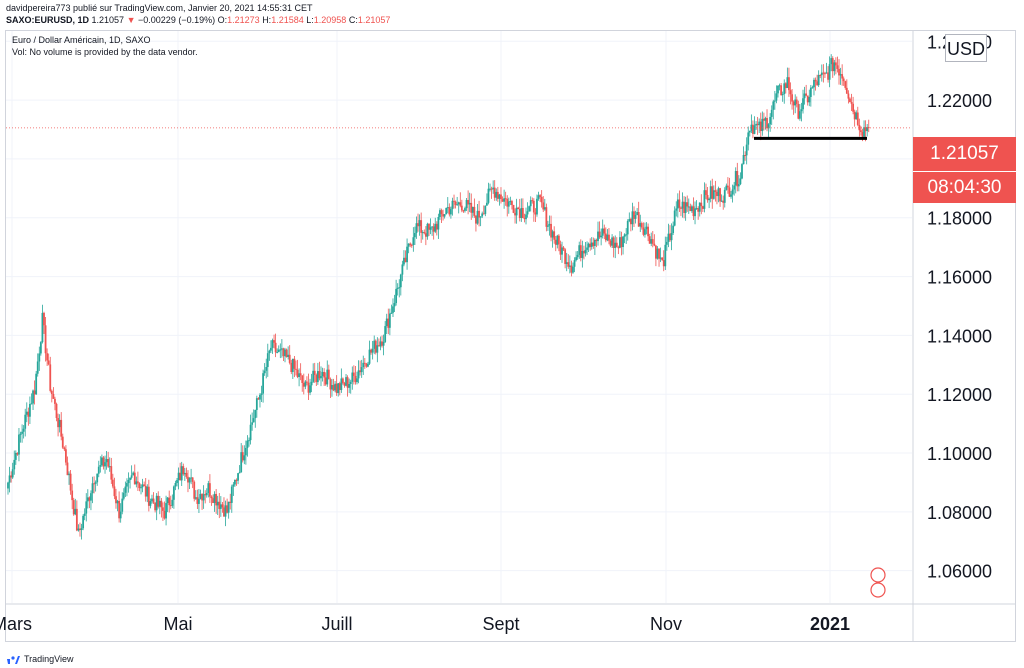 Image resolution: width=1024 pixels, height=668 pixels. Describe the element at coordinates (966, 48) in the screenshot. I see `currency-button: USD` at that location.